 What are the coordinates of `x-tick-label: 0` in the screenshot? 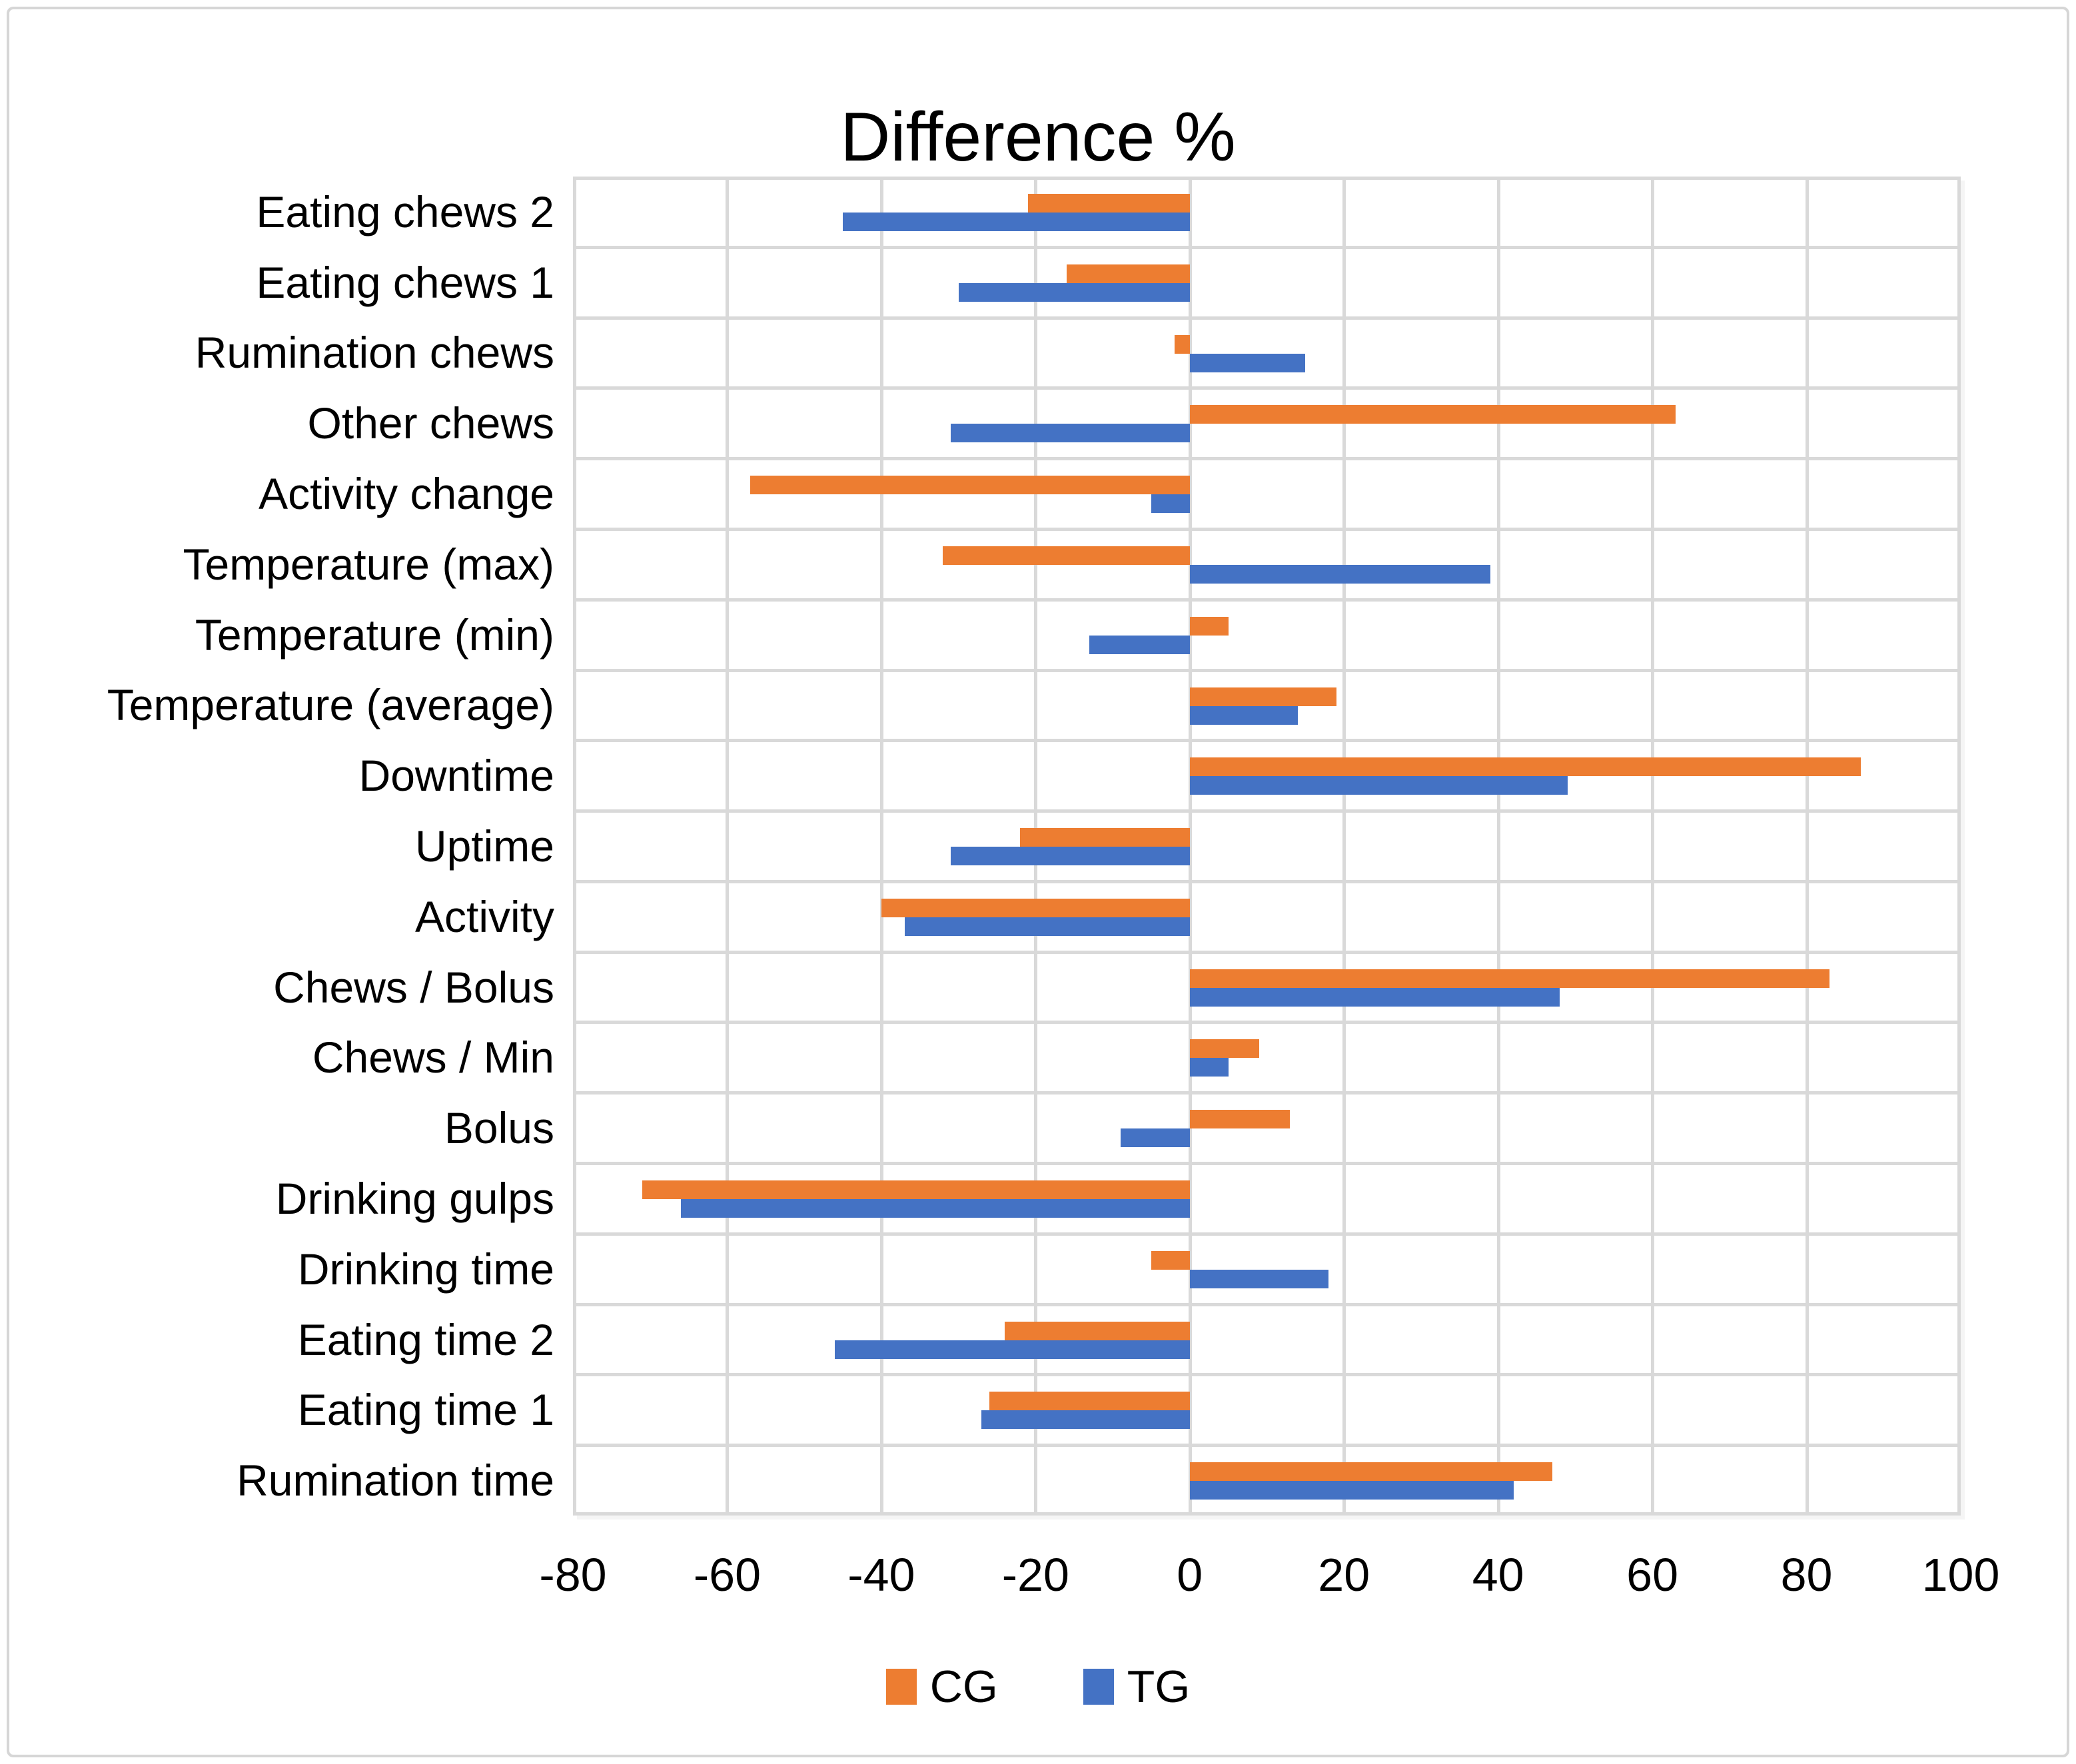 It's located at (1190, 1575).